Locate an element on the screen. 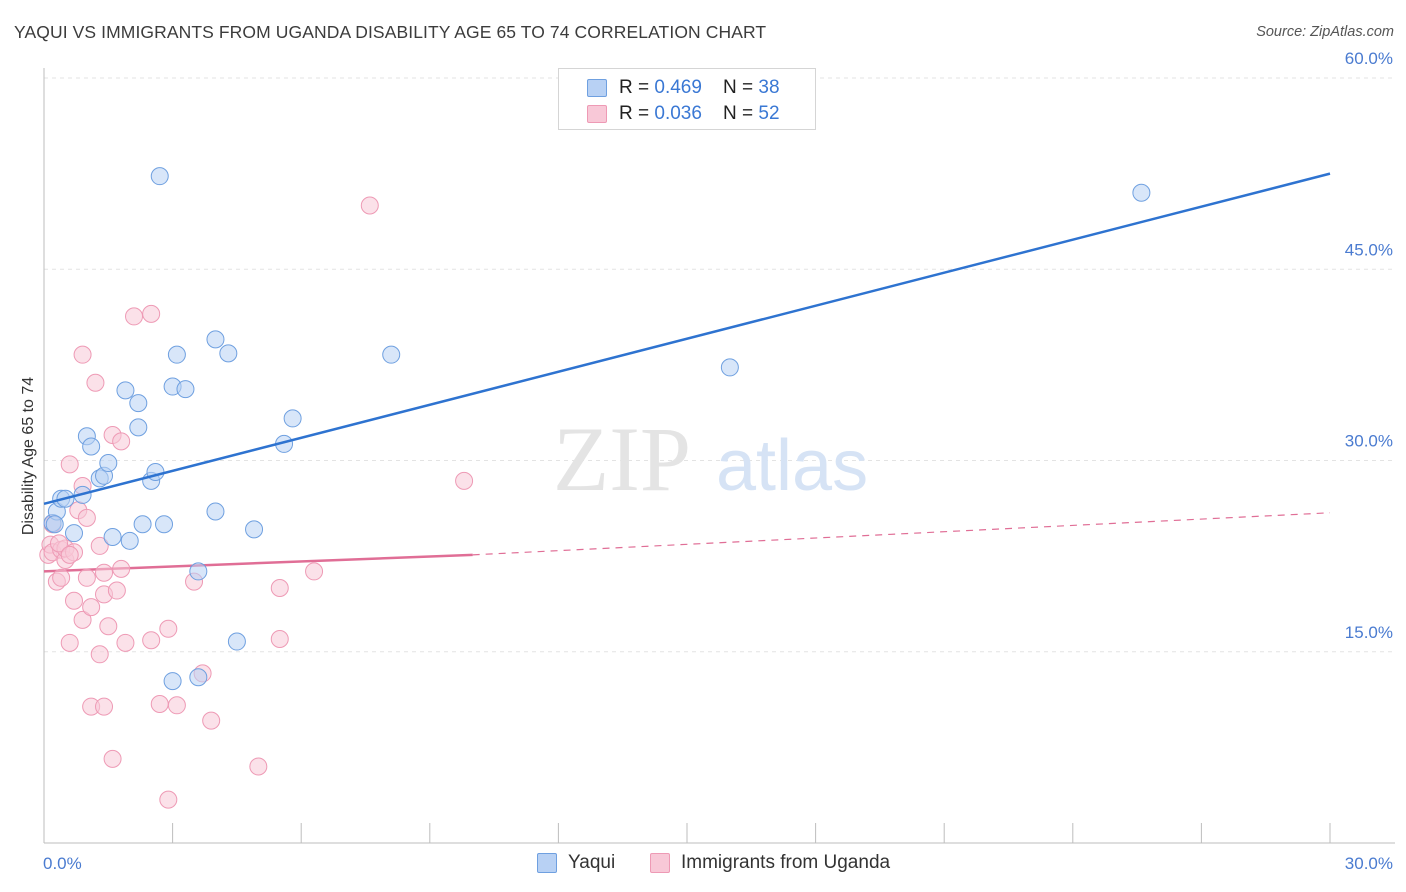  legend-n-value-uganda: 52 is located at coordinates (769, 113).